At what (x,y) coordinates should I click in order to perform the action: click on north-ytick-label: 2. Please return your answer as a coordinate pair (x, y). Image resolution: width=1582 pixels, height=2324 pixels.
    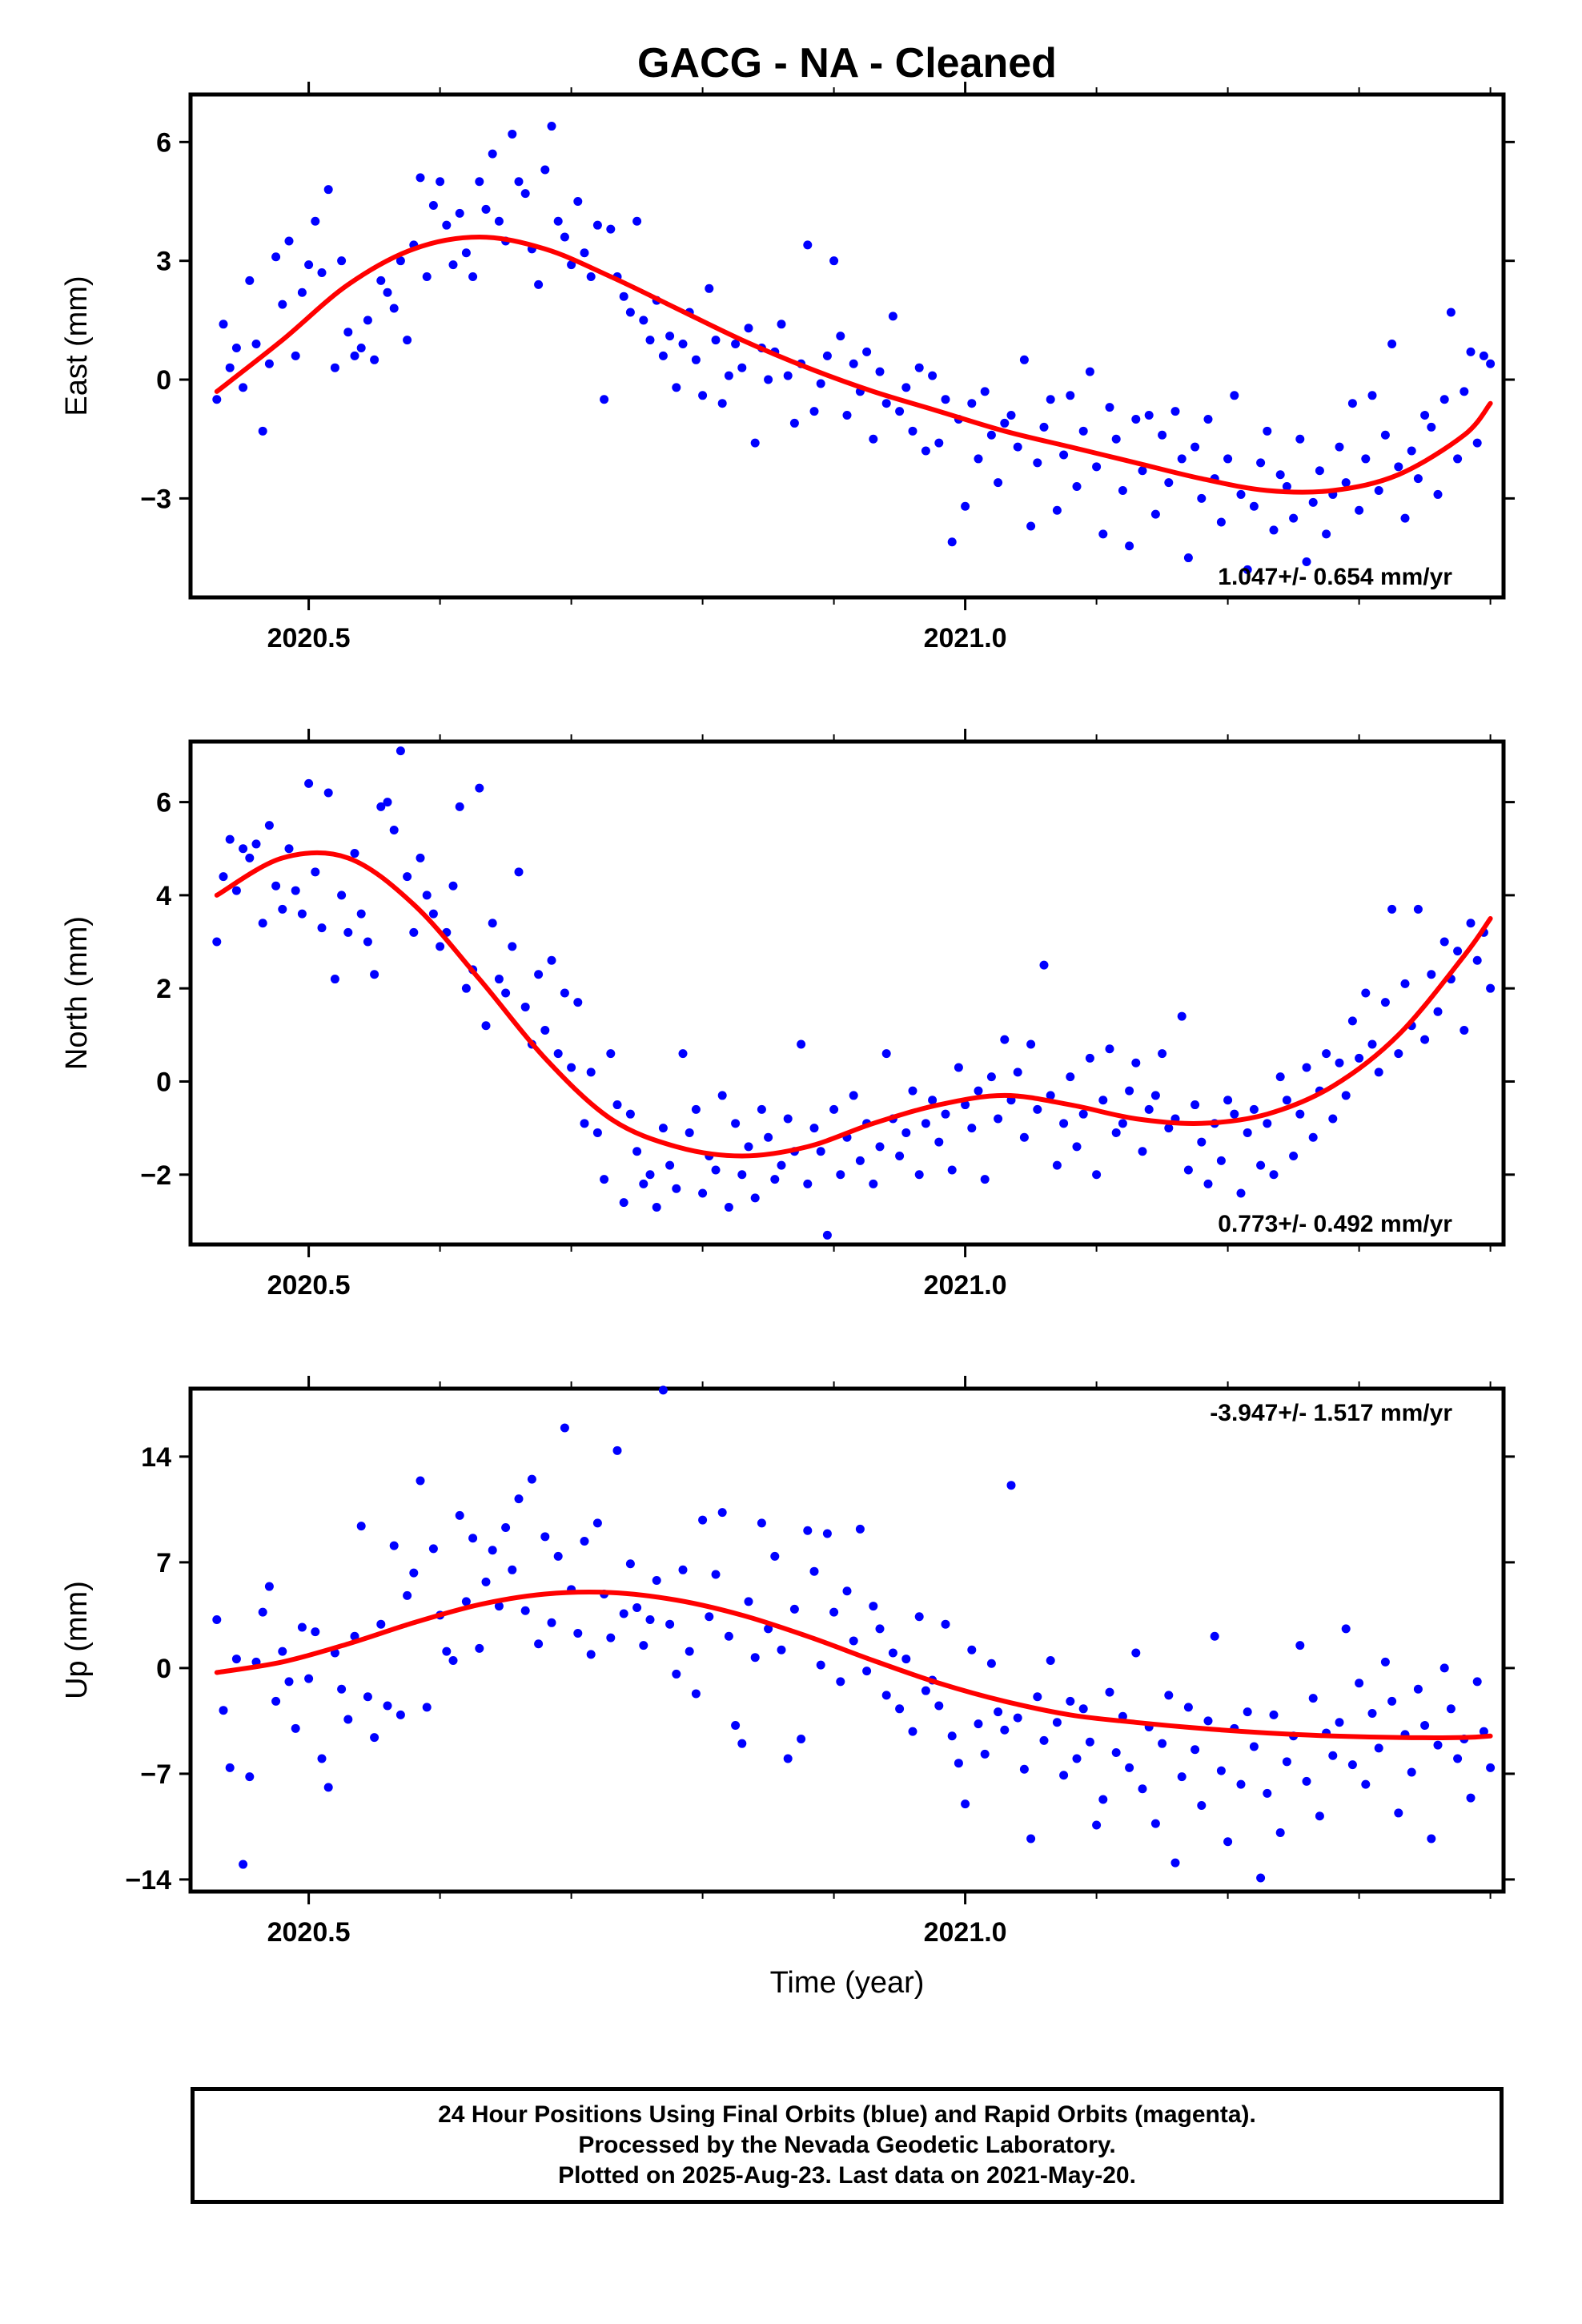
    Looking at the image, I should click on (164, 989).